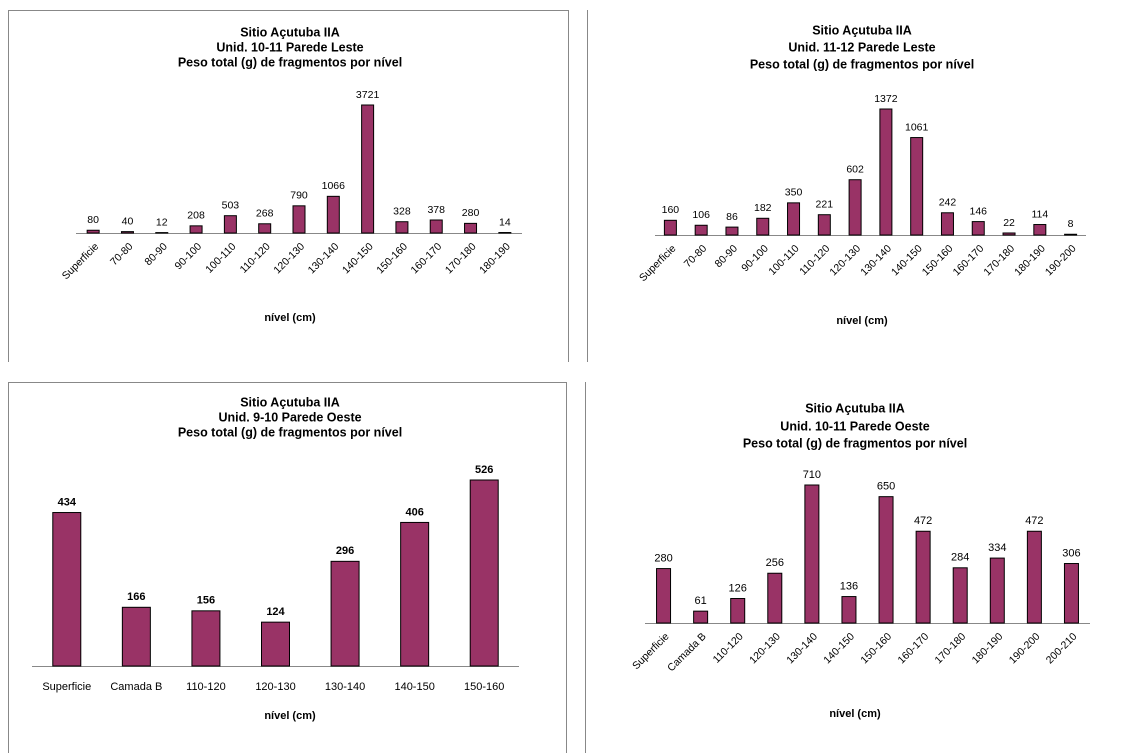  Describe the element at coordinates (948, 203) in the screenshot. I see `data-label: 242` at that location.